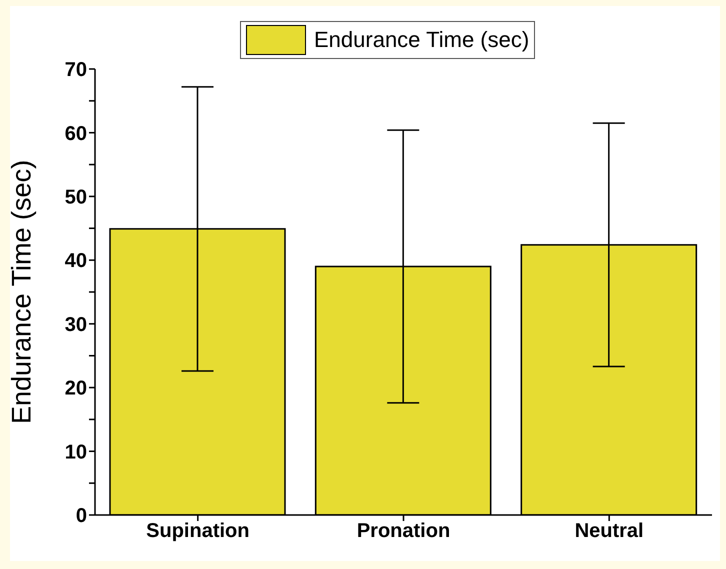 The image size is (726, 569). I want to click on x-tick-label: Neutral, so click(609, 531).